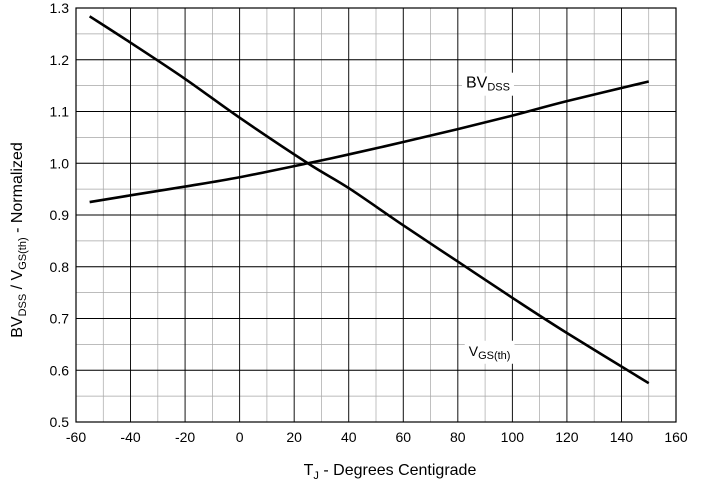  I want to click on label-bvdss-background, so click(488, 84).